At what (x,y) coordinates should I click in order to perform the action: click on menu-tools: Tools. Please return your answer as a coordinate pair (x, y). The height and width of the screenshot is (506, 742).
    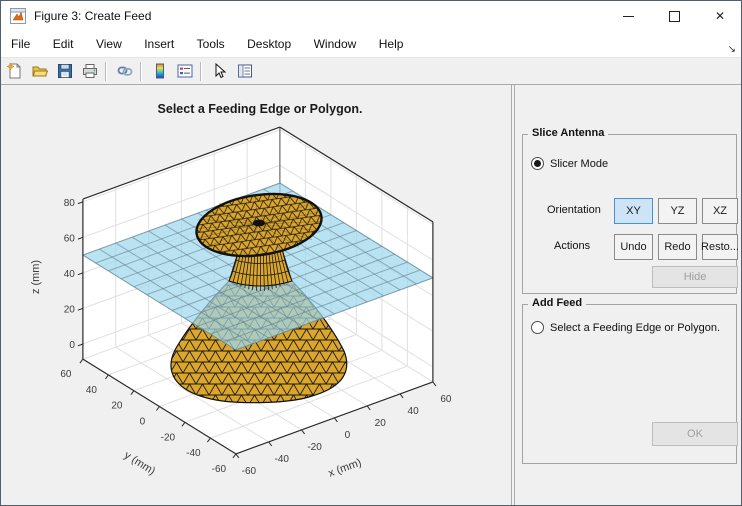
    Looking at the image, I should click on (210, 44).